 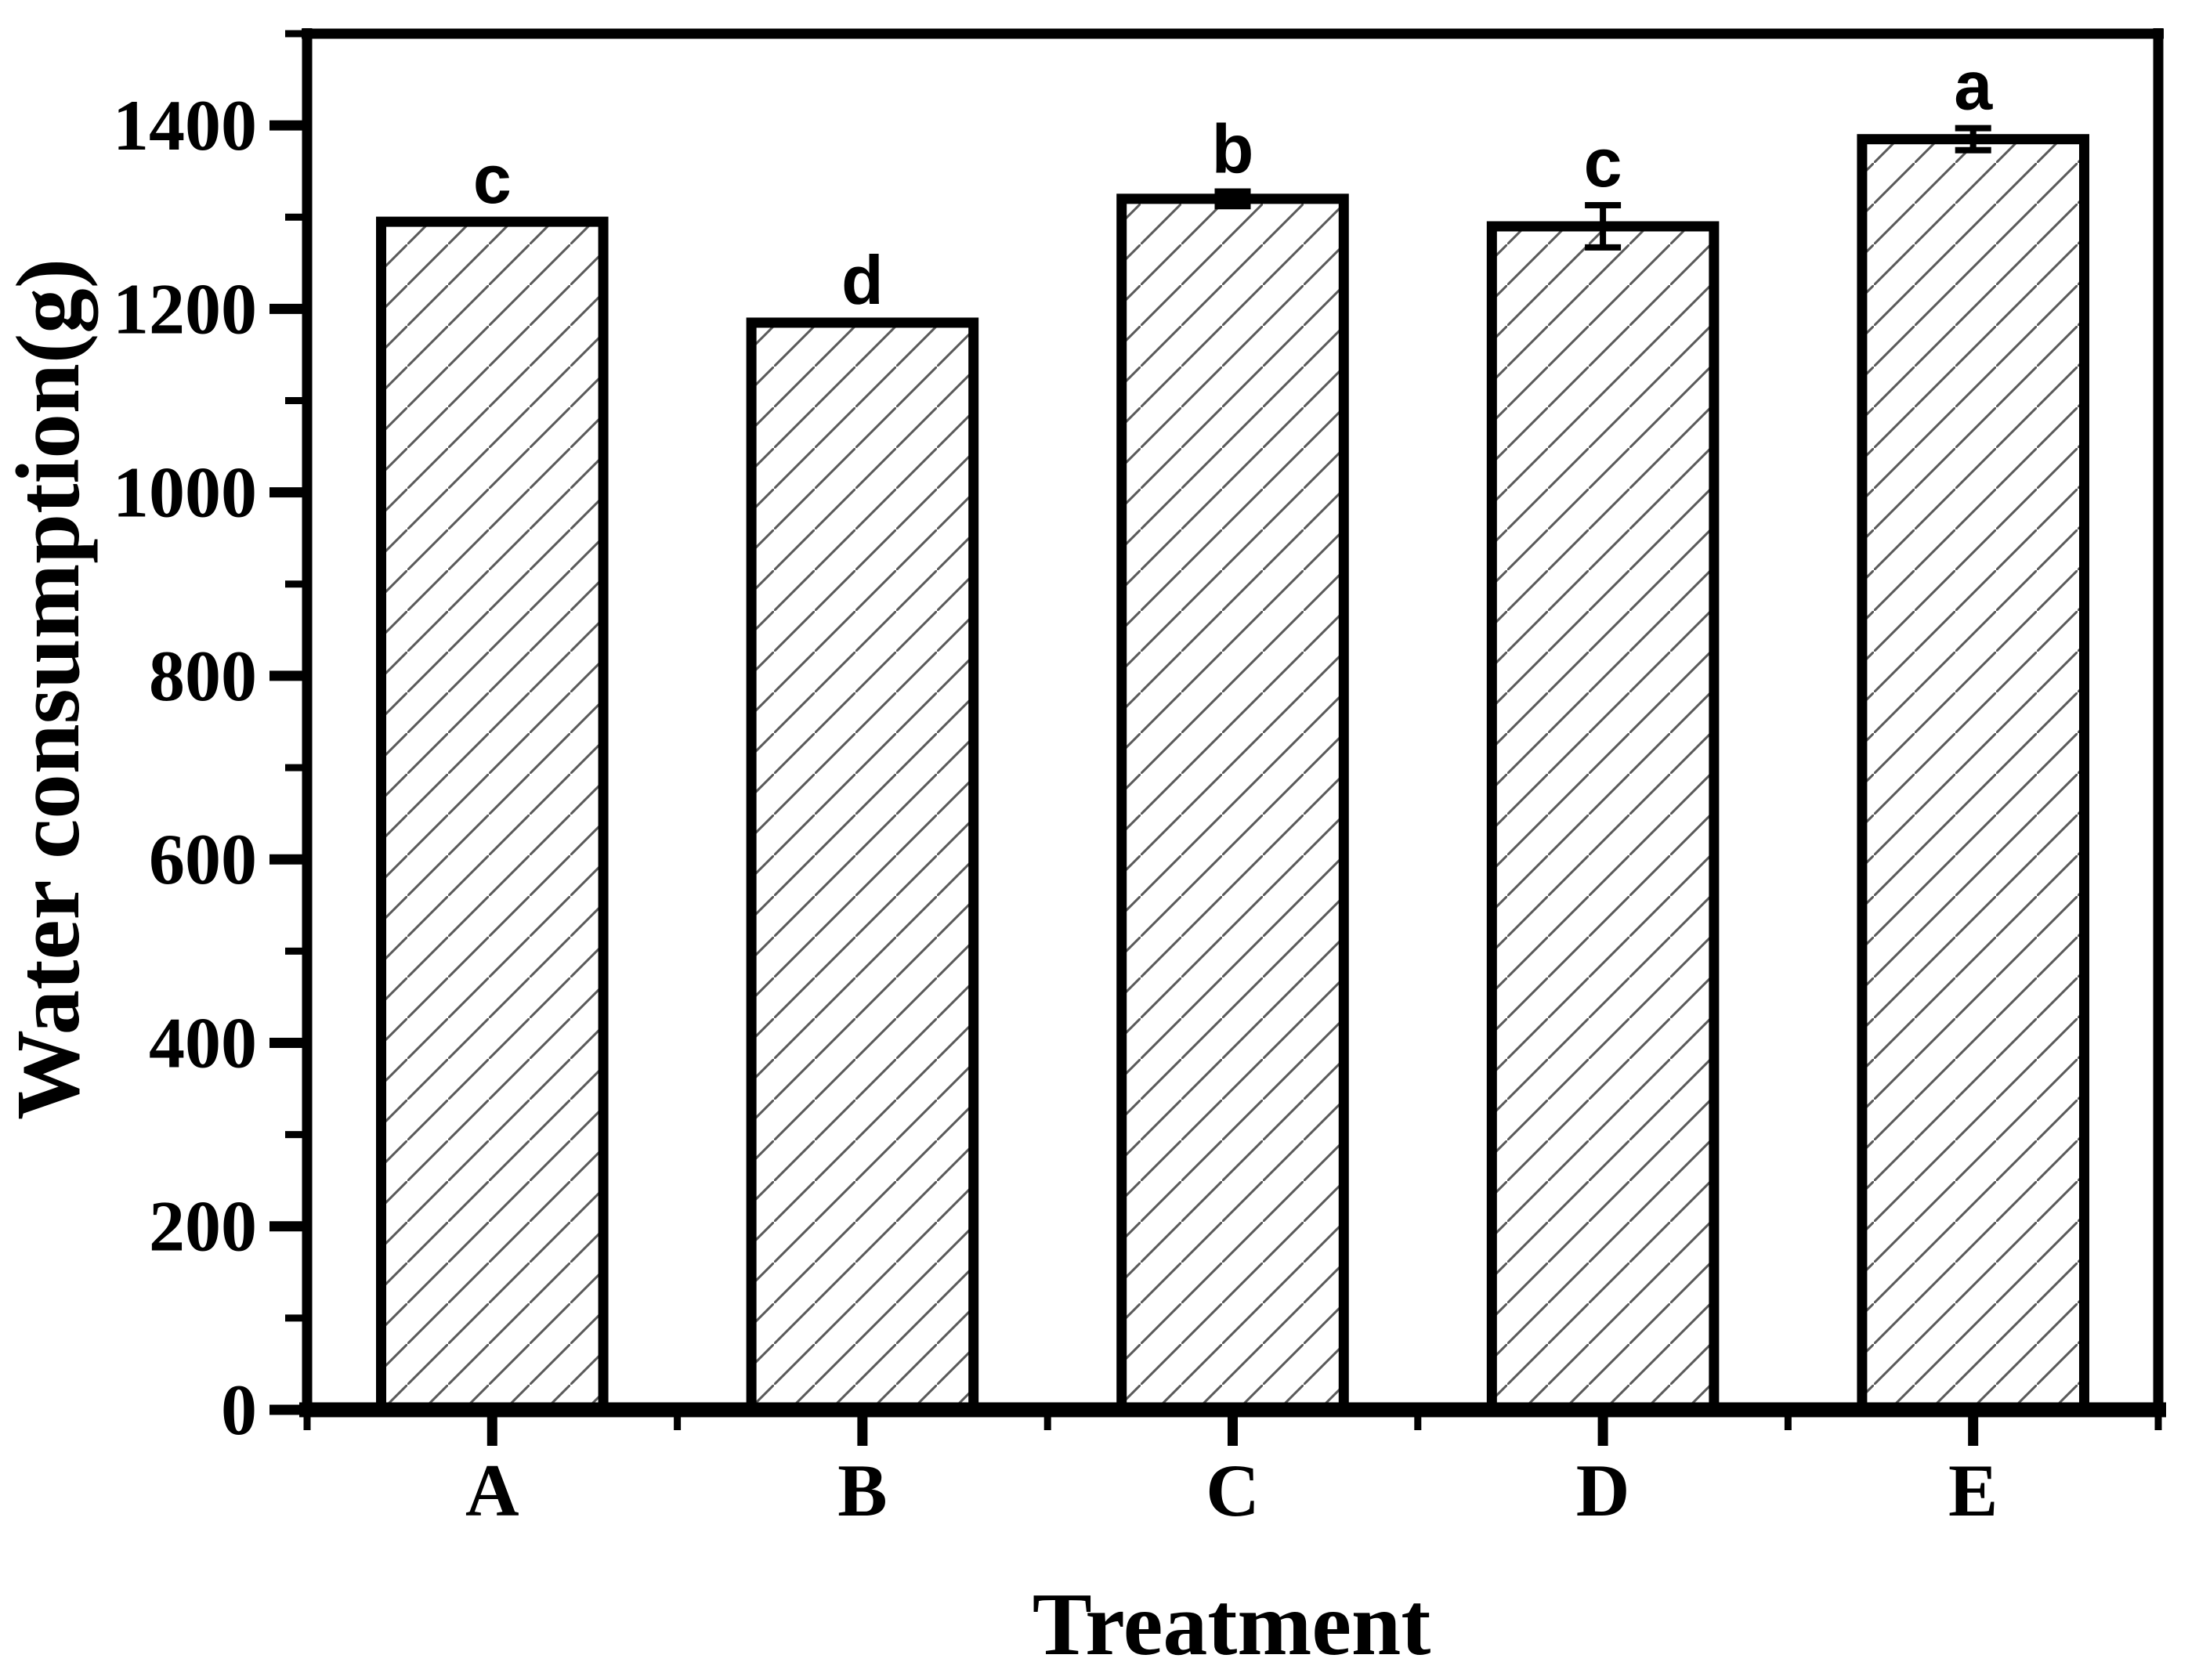 I want to click on bar-C, so click(x=1232, y=804).